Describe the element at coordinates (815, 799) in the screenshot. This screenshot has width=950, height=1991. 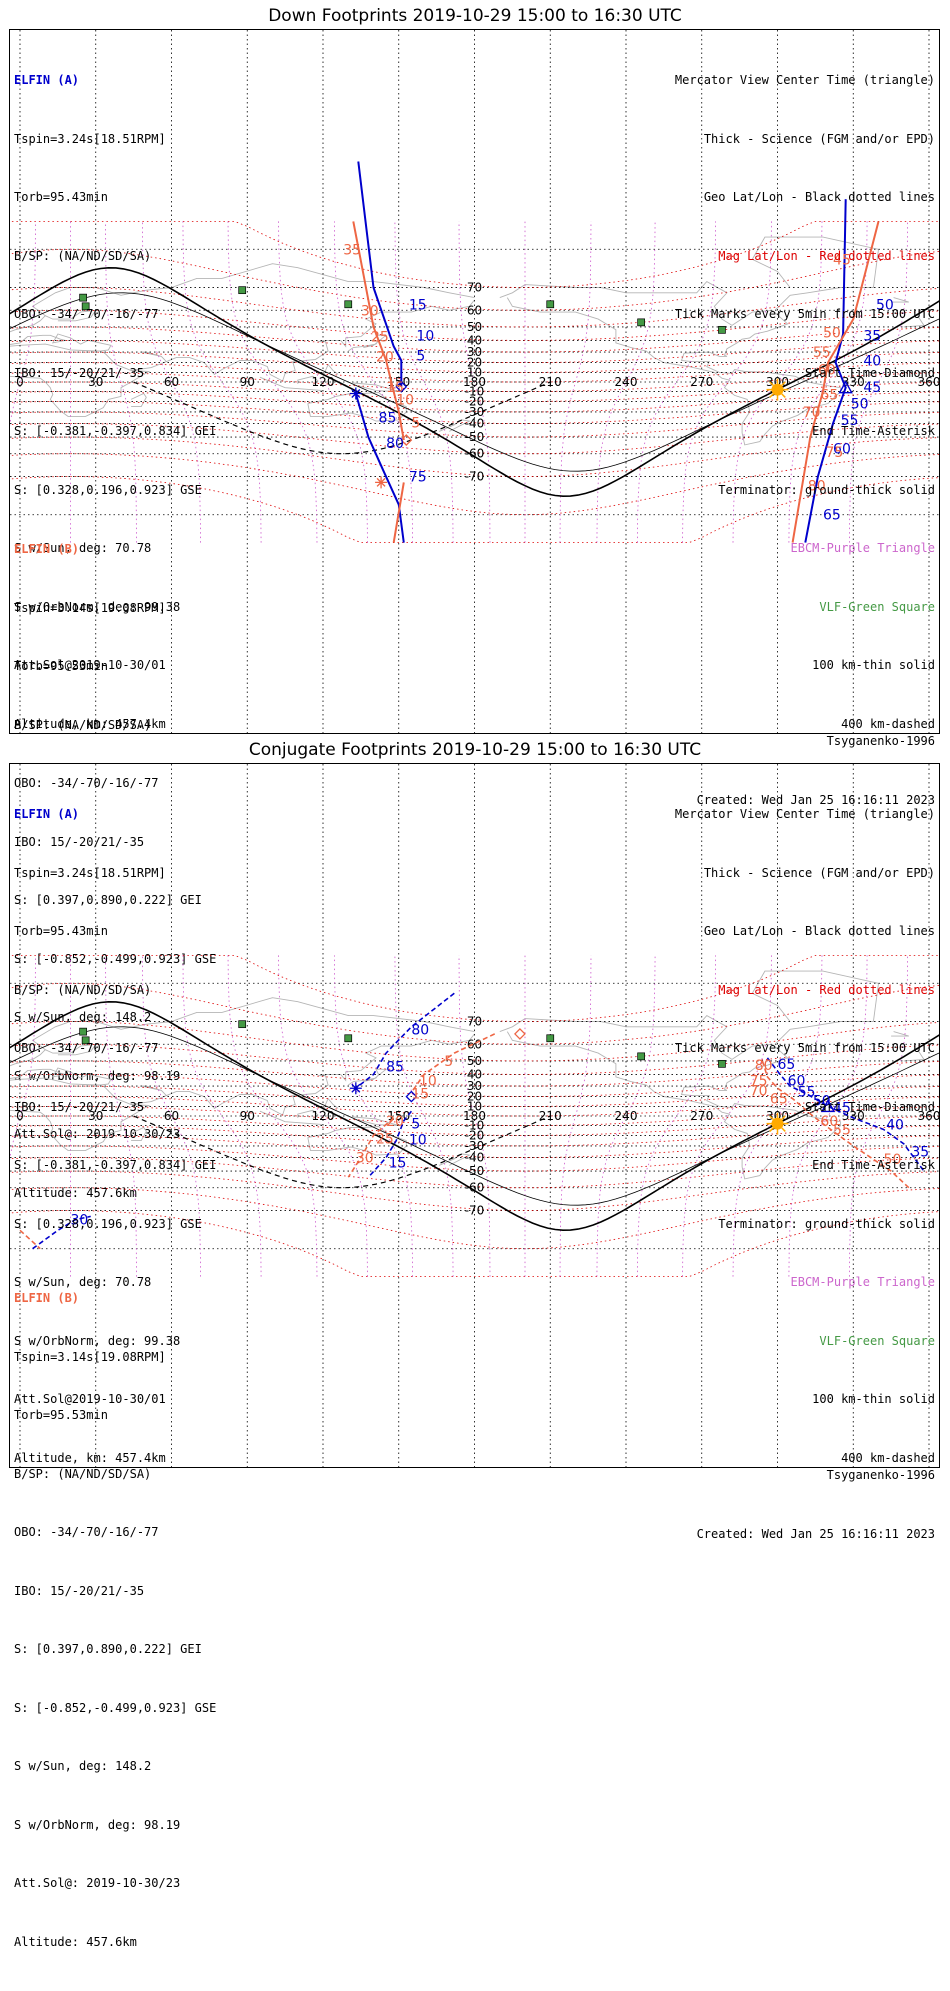
I see `created-label: Created: Wed Jan 25 16:16:11 2023` at that location.